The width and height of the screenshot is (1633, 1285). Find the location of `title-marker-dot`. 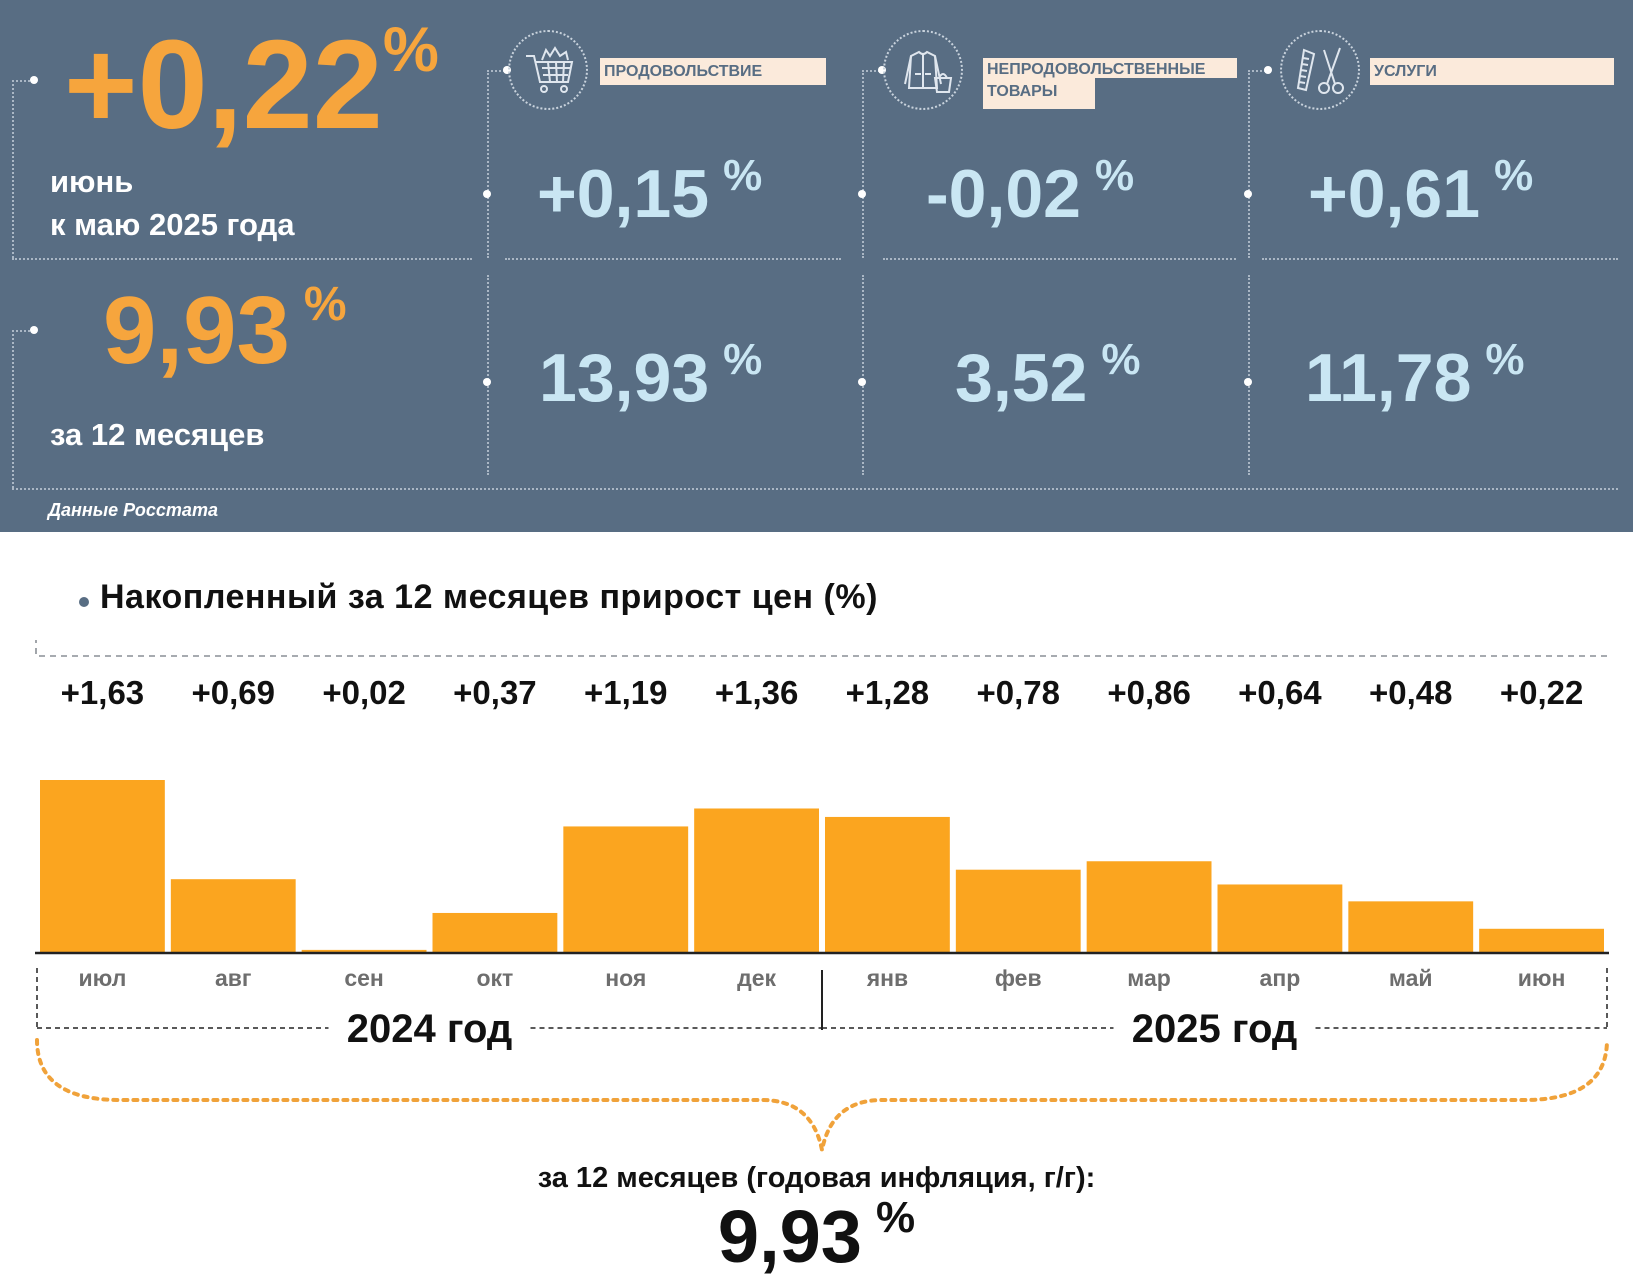

title-marker-dot is located at coordinates (84, 602).